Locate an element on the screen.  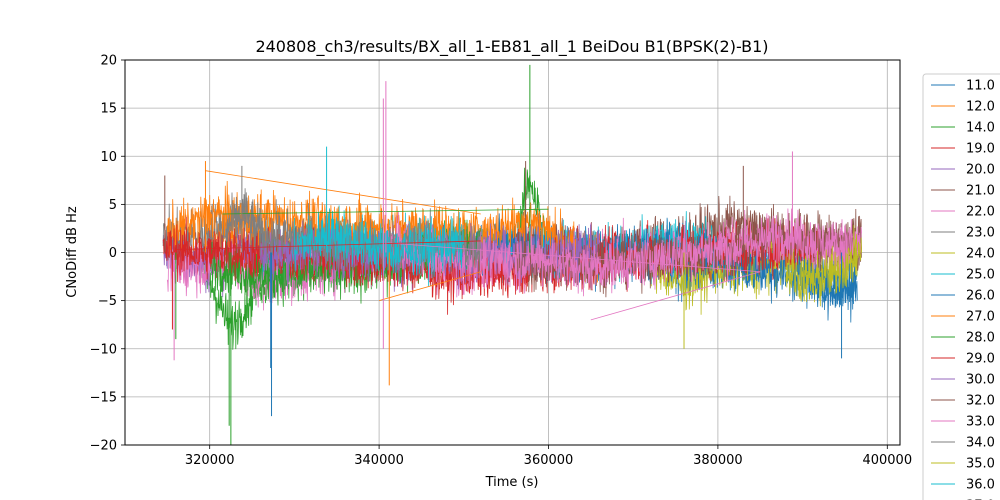
x-axis-label: Time (s) is located at coordinates (512, 482).